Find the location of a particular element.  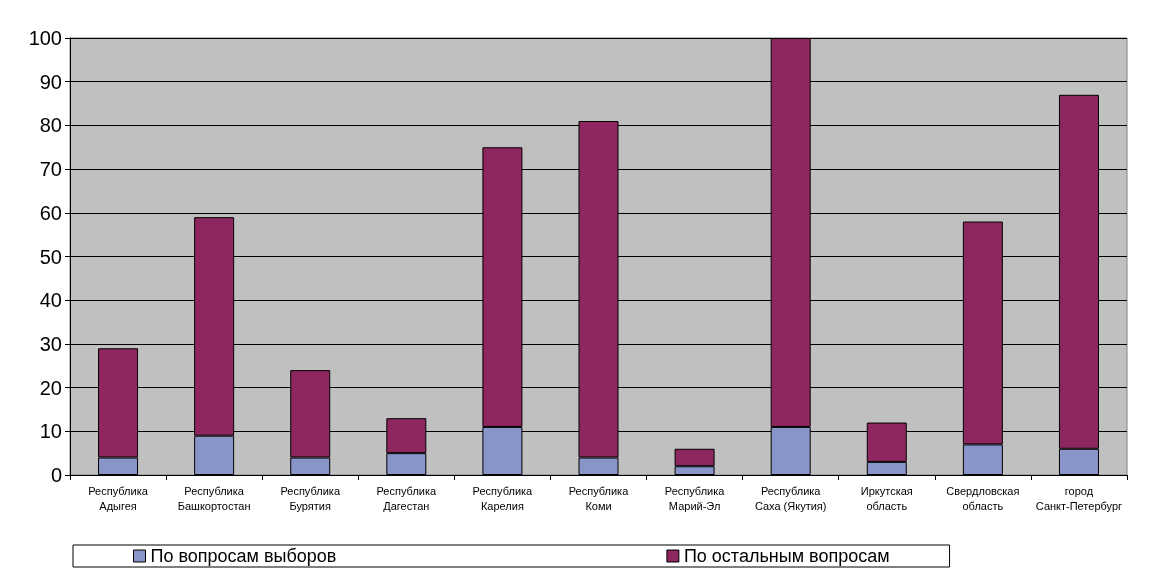

x-tick-label: Республика Марий-Эл is located at coordinates (695, 498).